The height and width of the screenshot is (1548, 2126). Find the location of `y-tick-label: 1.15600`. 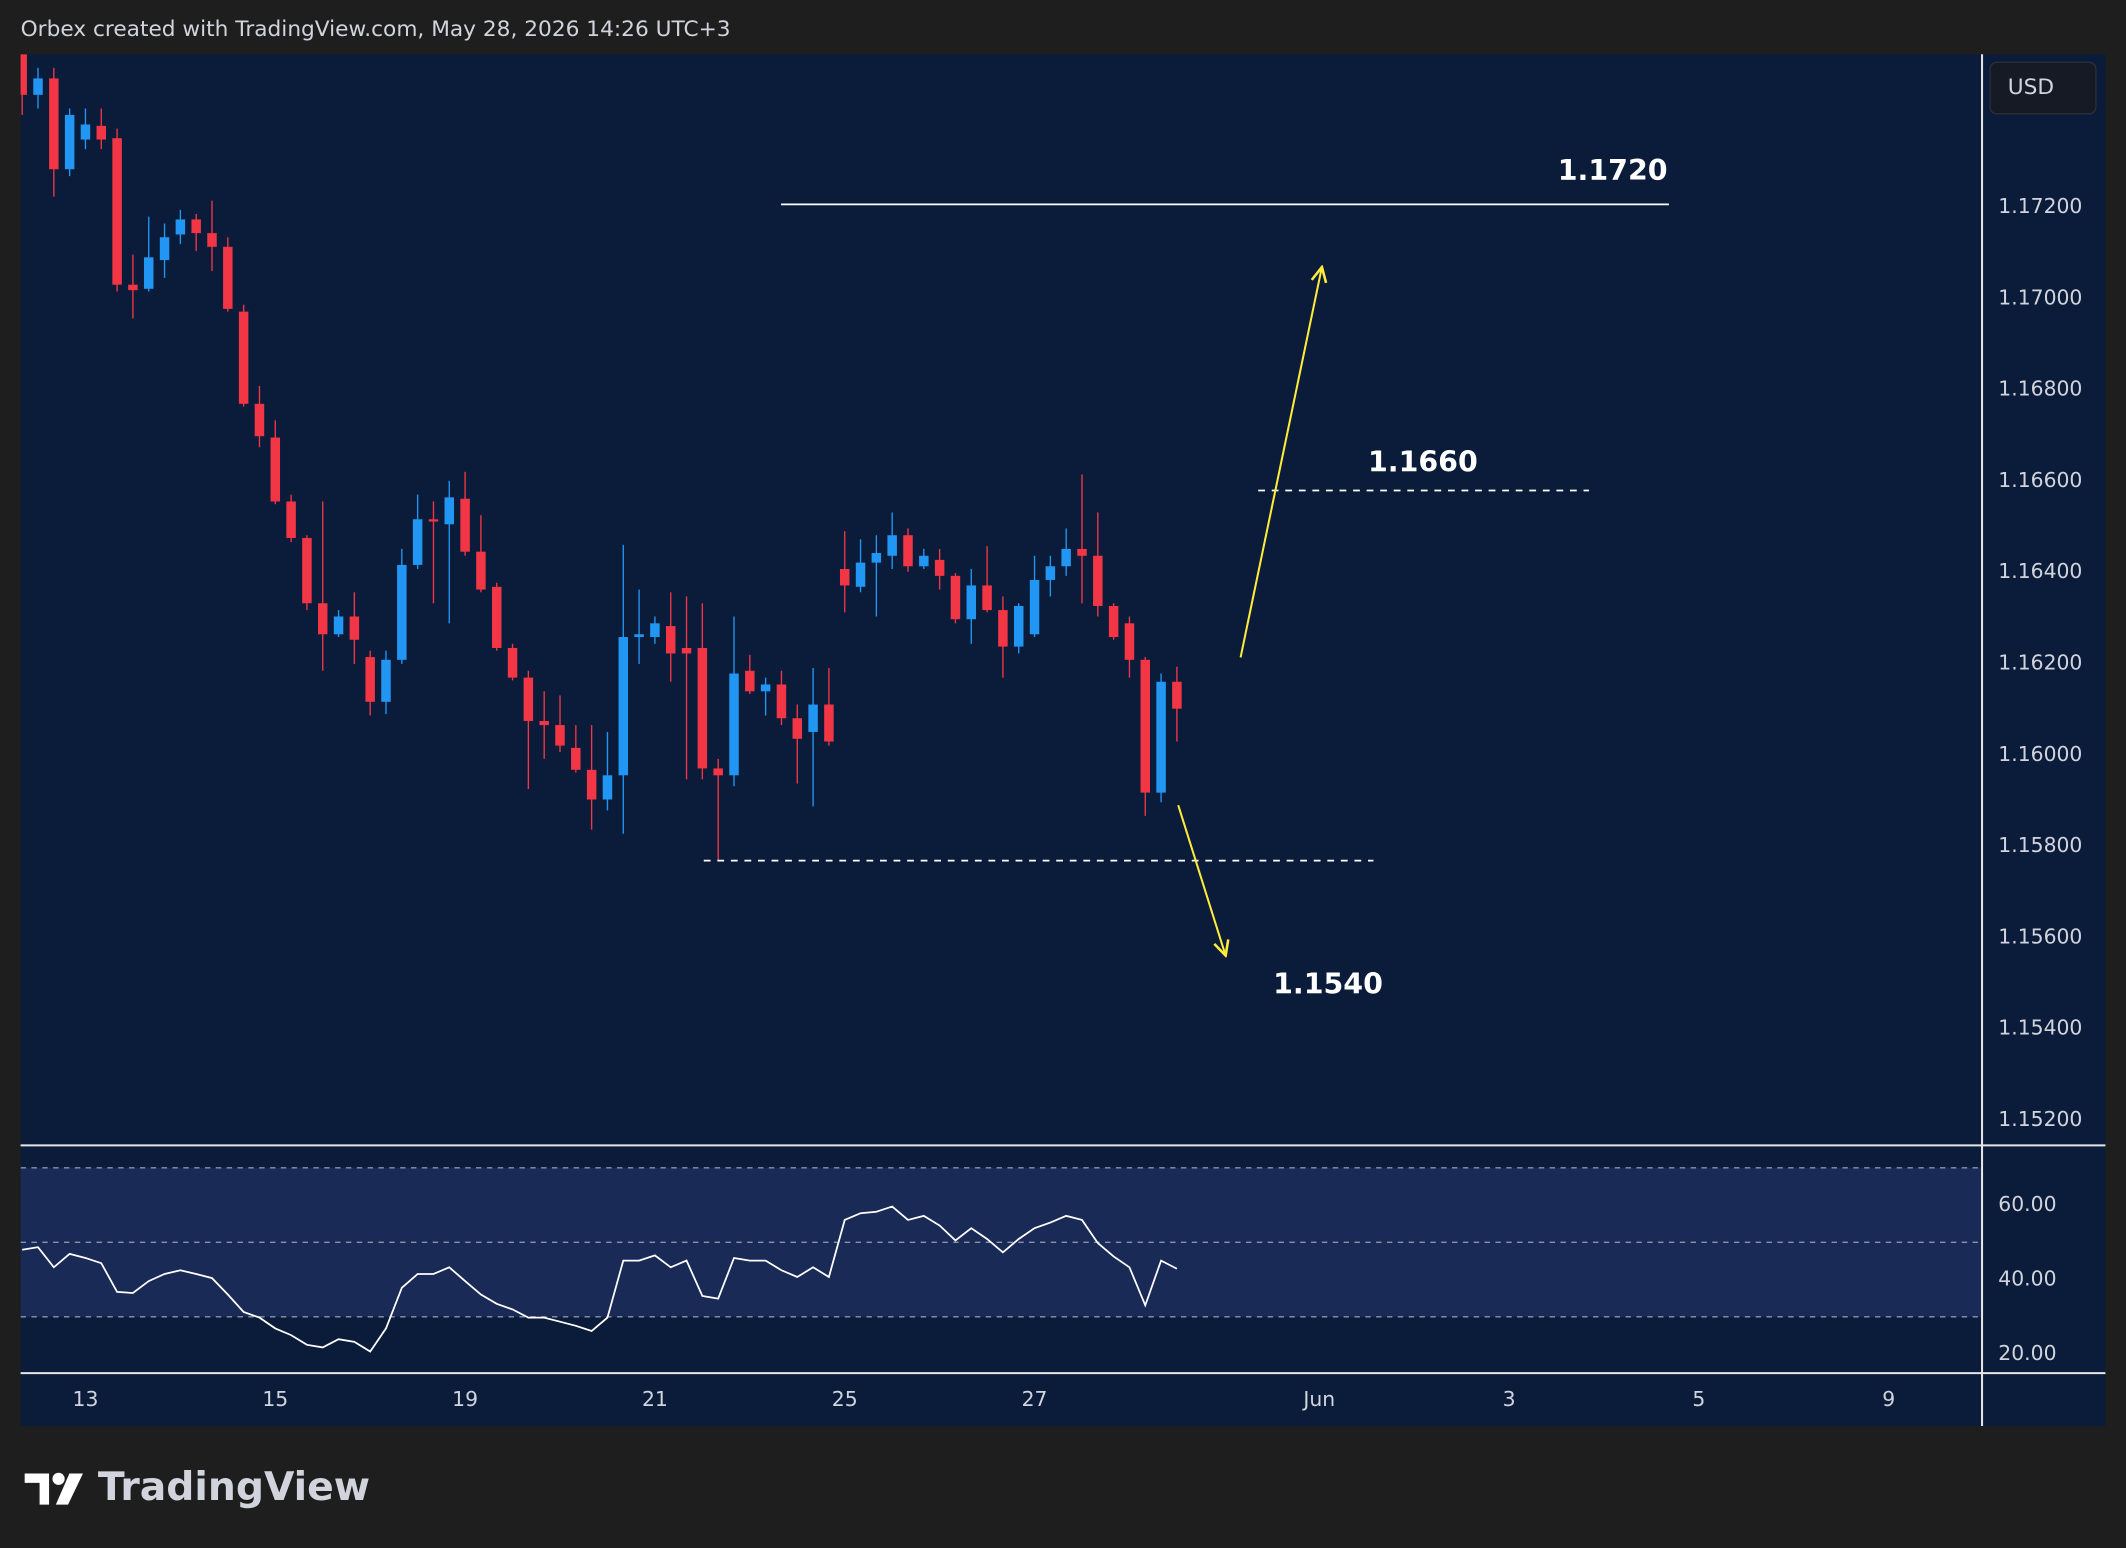

y-tick-label: 1.15600 is located at coordinates (2040, 936).